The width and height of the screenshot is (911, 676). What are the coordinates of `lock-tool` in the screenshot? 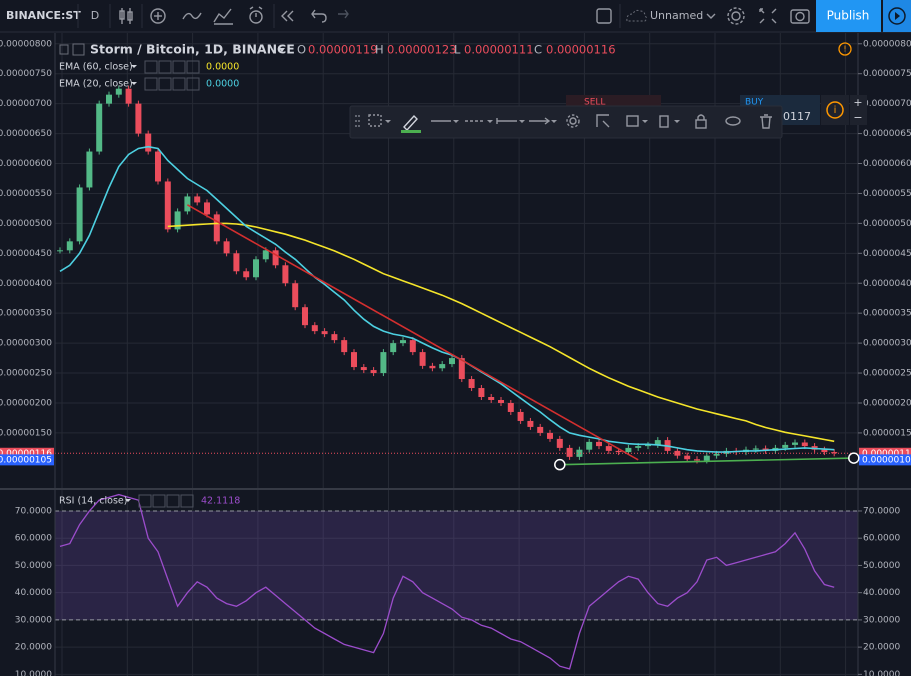 It's located at (701, 124).